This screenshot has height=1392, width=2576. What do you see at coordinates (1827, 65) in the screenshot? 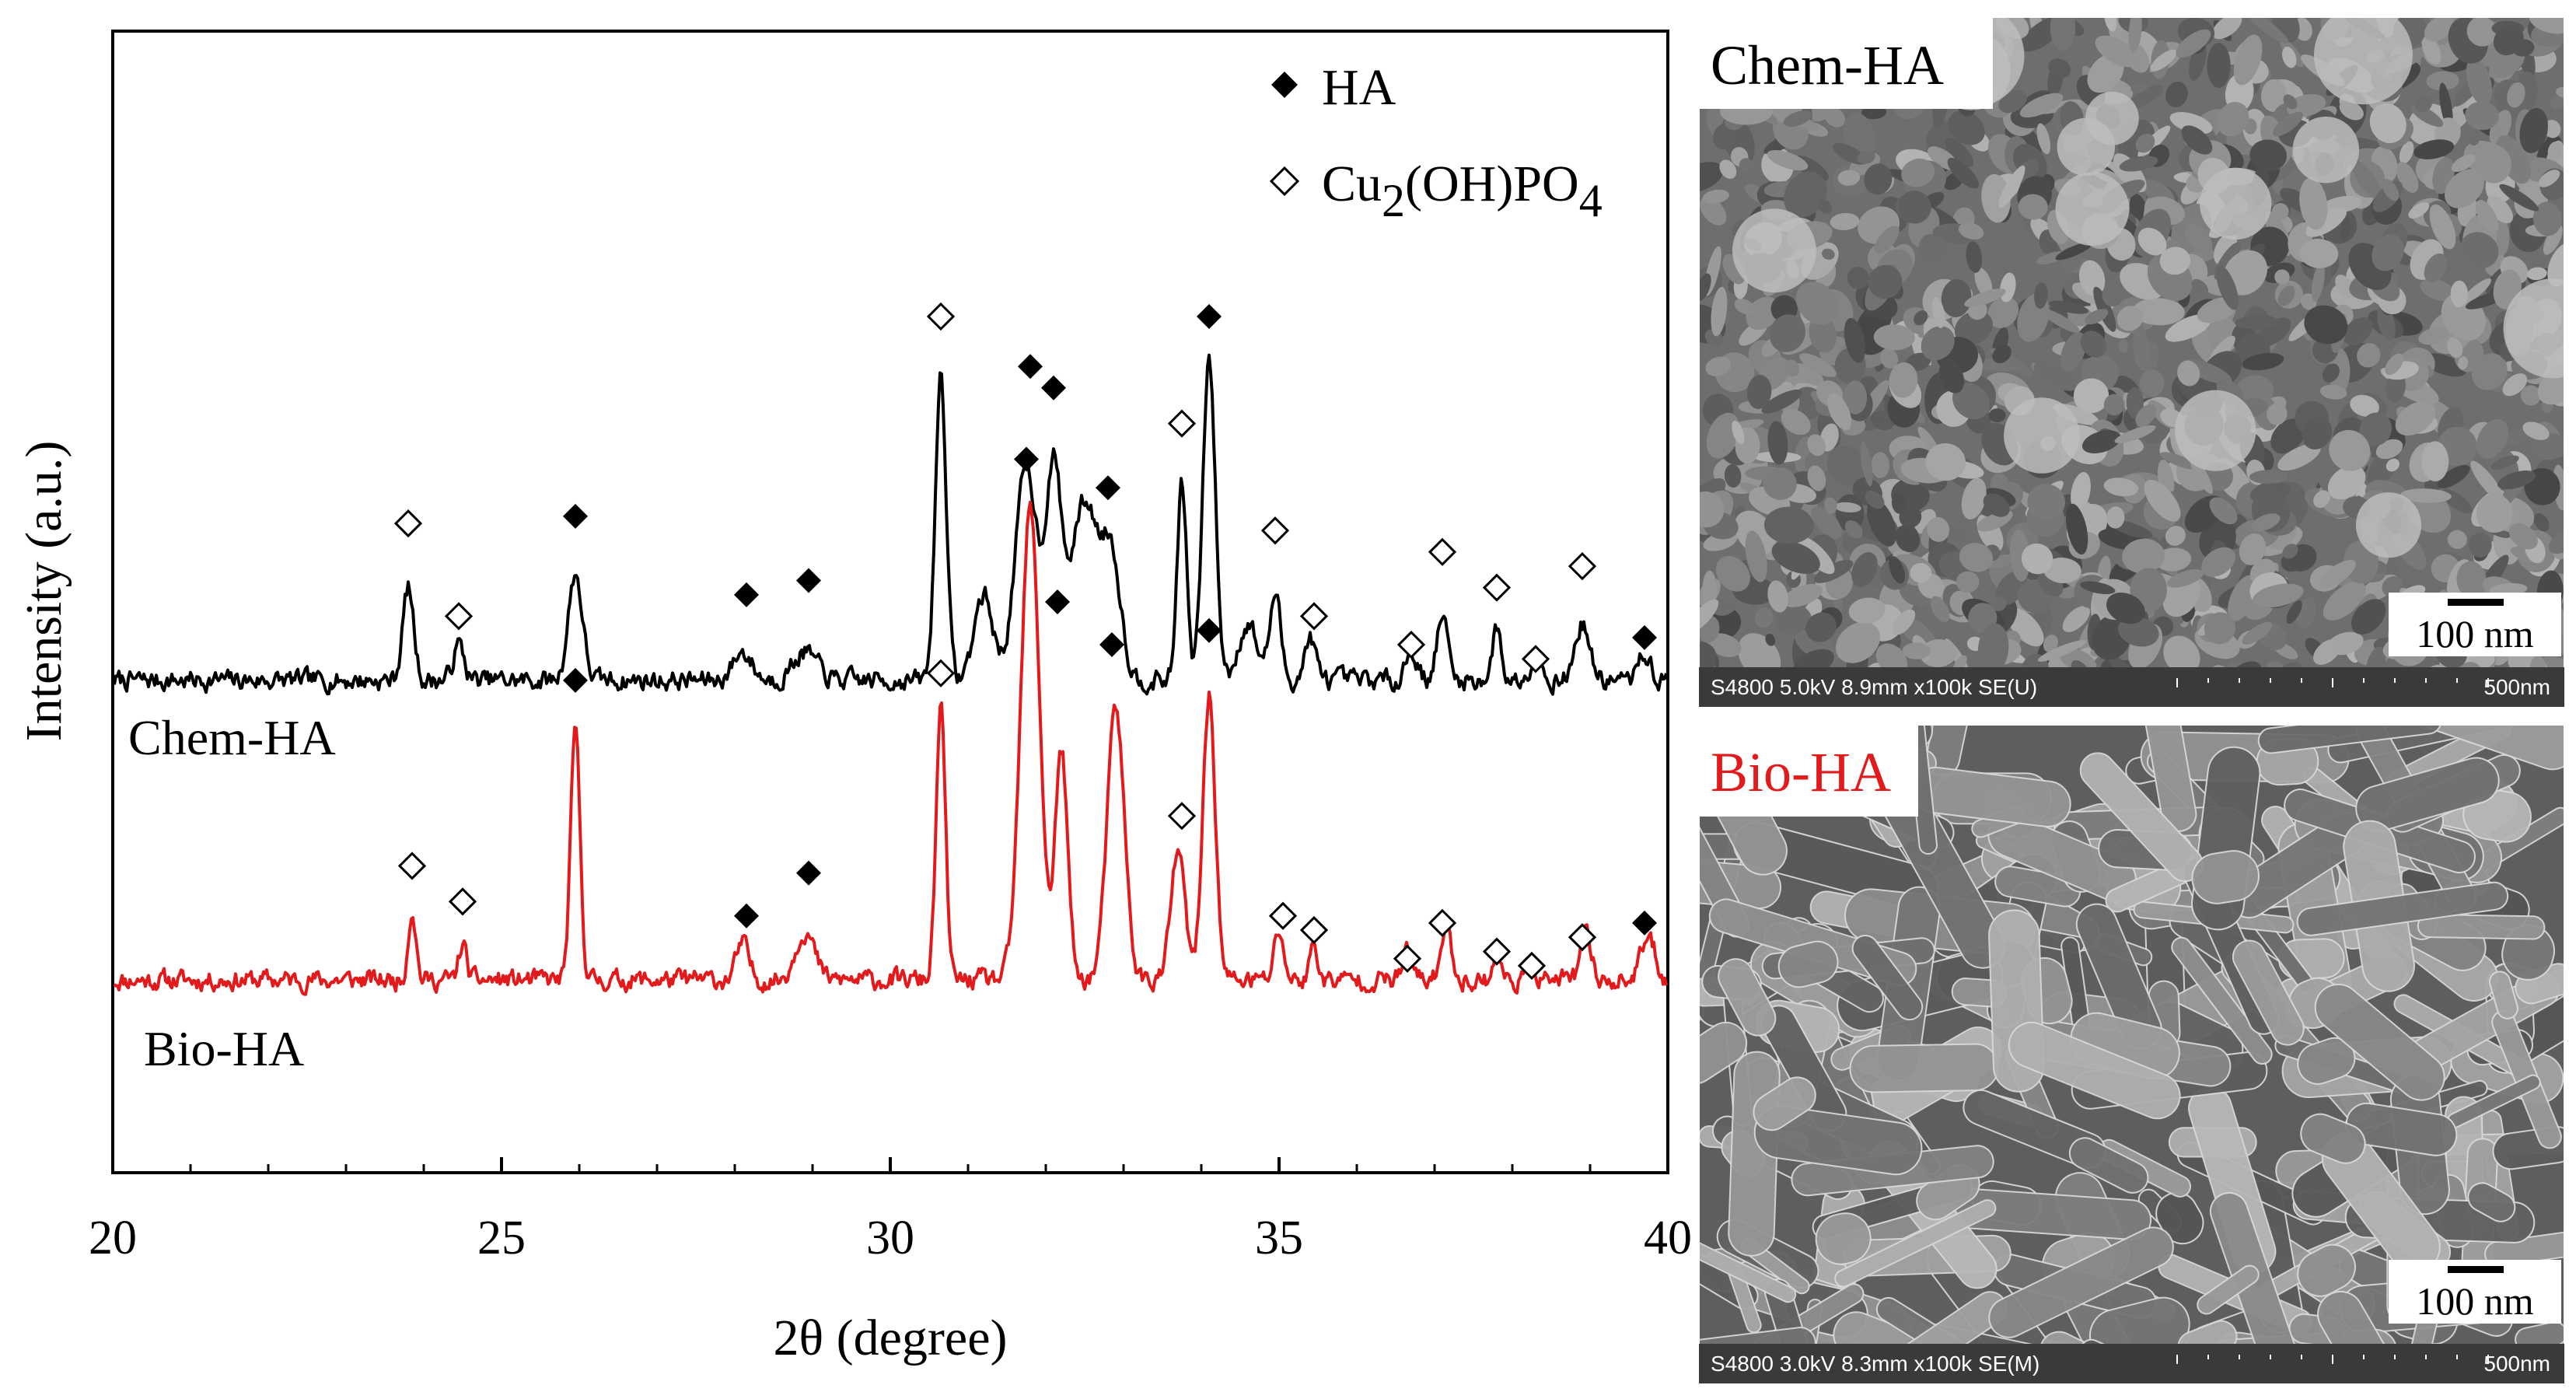
I see `sem-label-chem-ha: Chem-HA` at bounding box center [1827, 65].